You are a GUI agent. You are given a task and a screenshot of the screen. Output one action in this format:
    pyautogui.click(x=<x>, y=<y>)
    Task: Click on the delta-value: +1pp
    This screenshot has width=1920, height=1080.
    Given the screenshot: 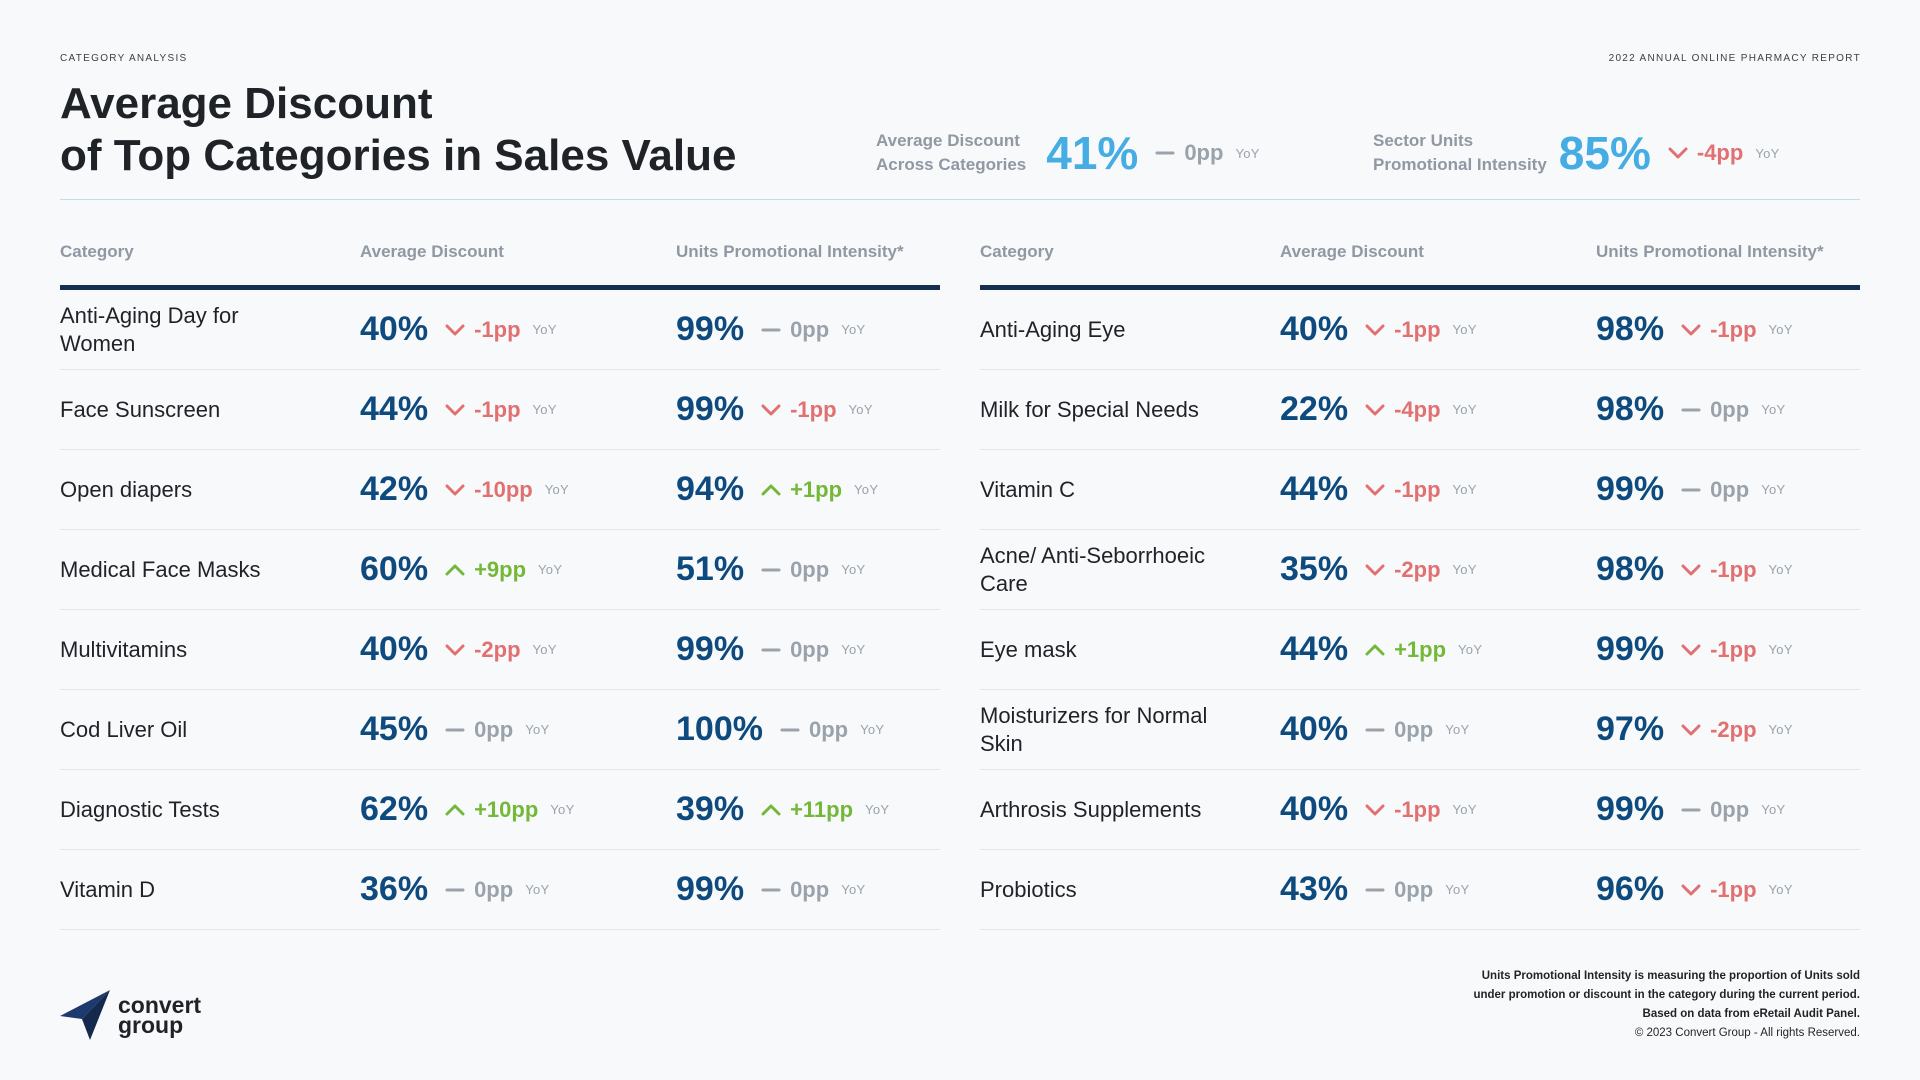 What is the action you would take?
    pyautogui.click(x=1420, y=649)
    